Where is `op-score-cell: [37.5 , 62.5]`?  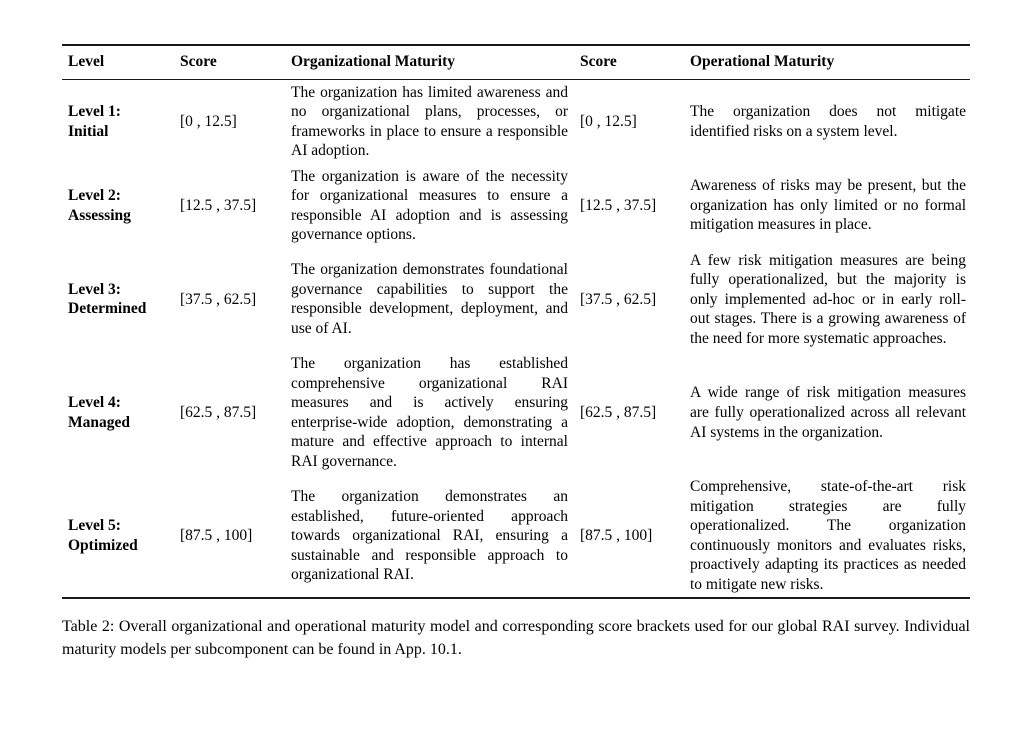
op-score-cell: [37.5 , 62.5] is located at coordinates (618, 299).